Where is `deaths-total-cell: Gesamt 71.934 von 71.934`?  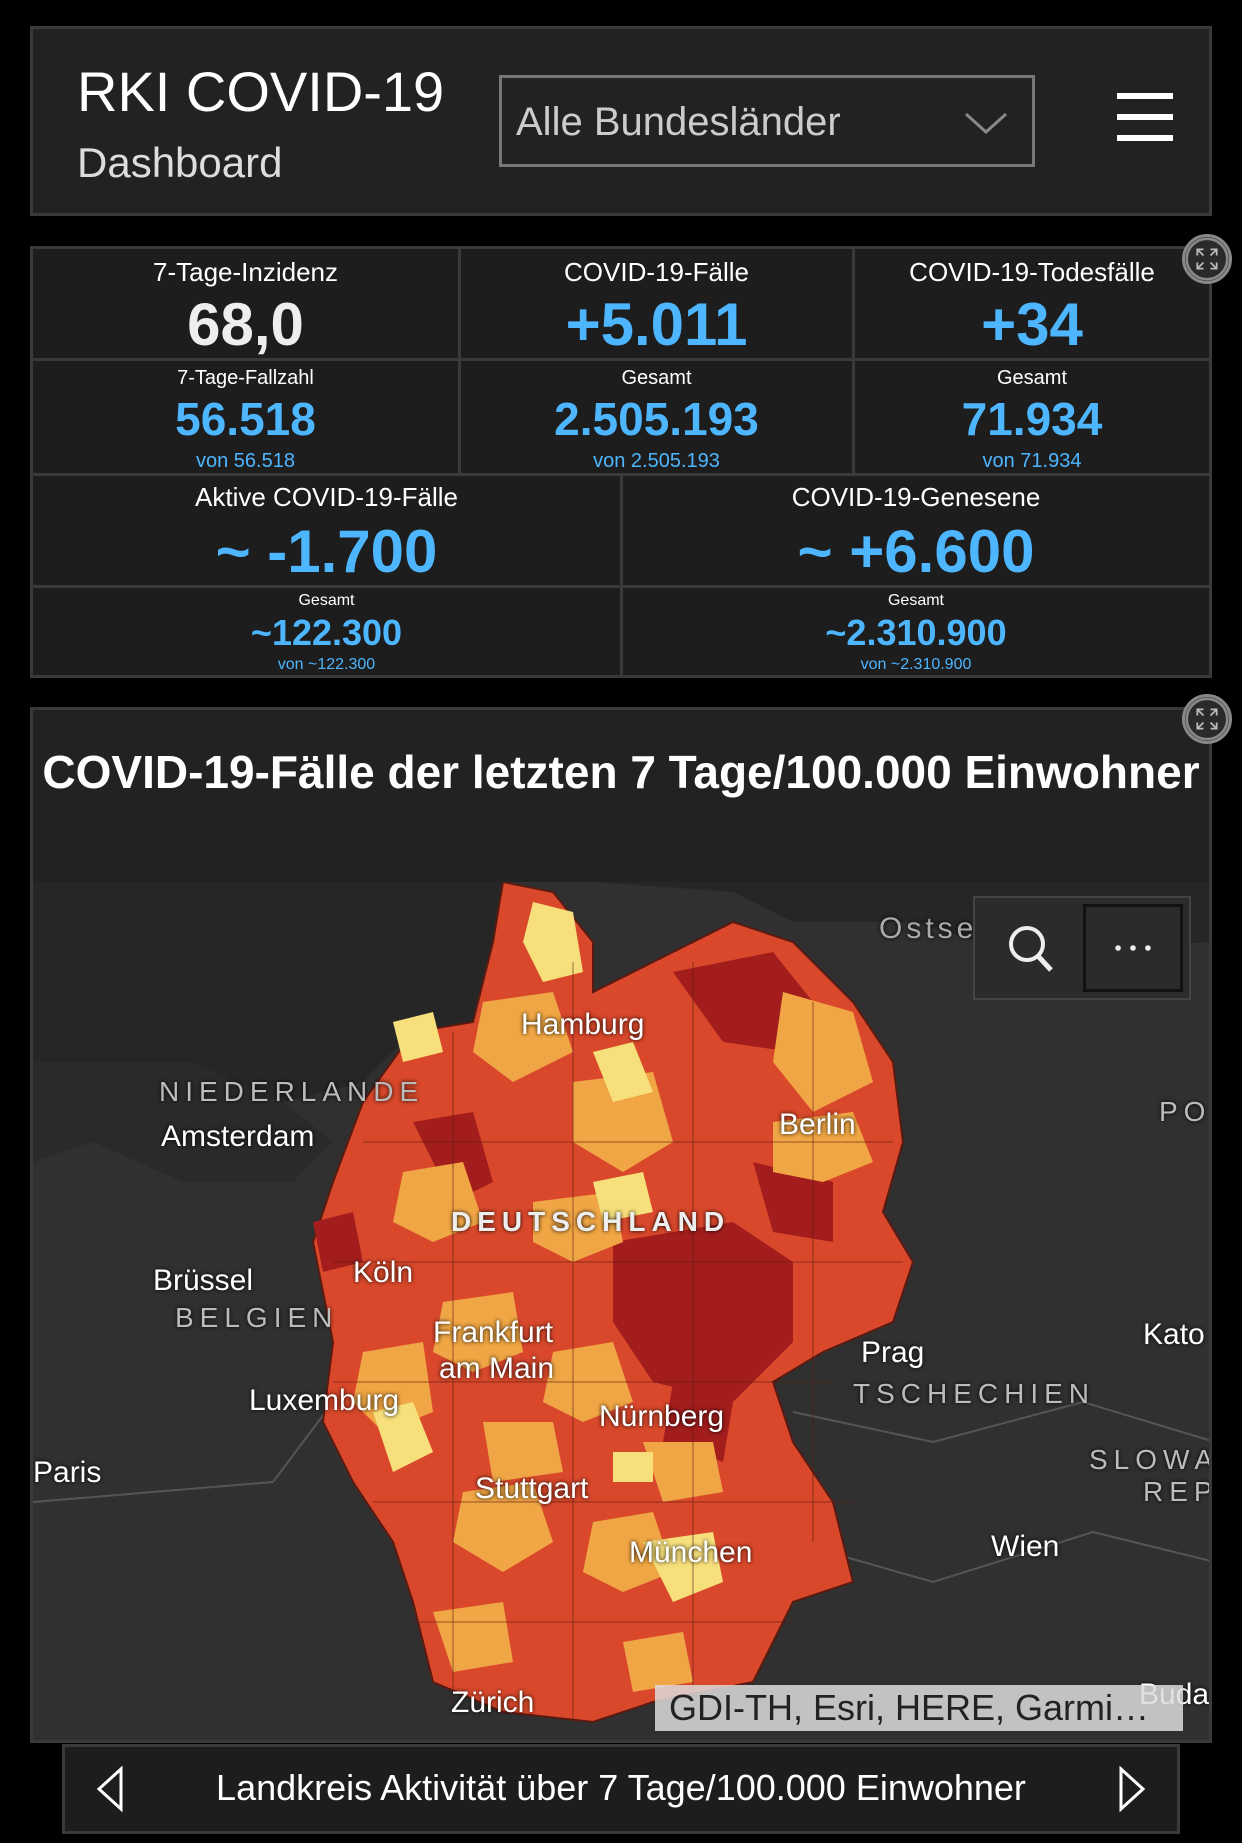
deaths-total-cell: Gesamt 71.934 von 71.934 is located at coordinates (1032, 418).